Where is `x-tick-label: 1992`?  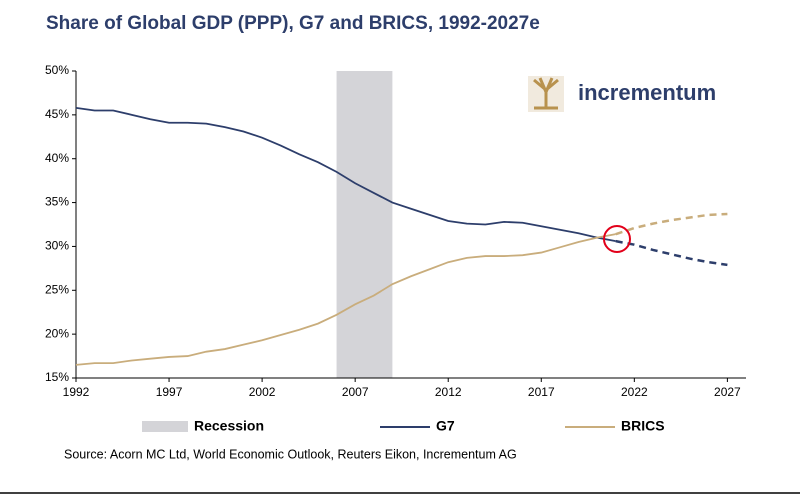 x-tick-label: 1992 is located at coordinates (76, 392).